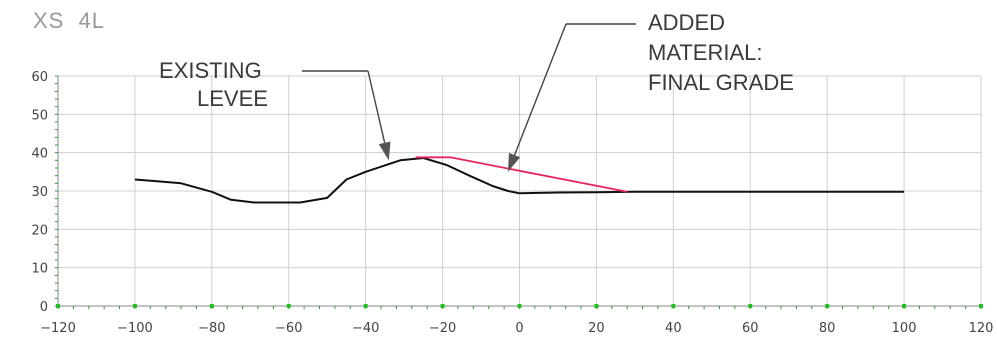 This screenshot has height=338, width=997. I want to click on y-tick-label: 30, so click(39, 192).